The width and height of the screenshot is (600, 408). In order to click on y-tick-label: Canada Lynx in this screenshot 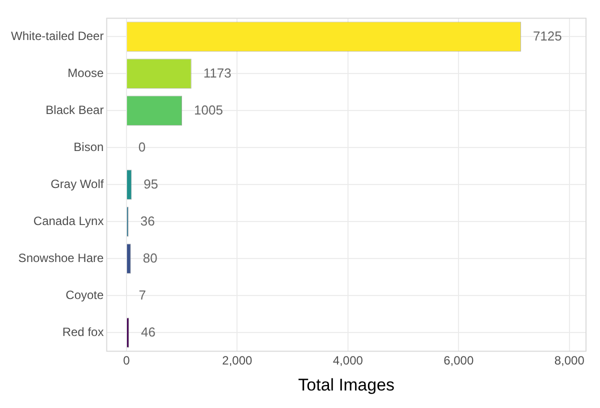, I will do `click(68, 221)`.